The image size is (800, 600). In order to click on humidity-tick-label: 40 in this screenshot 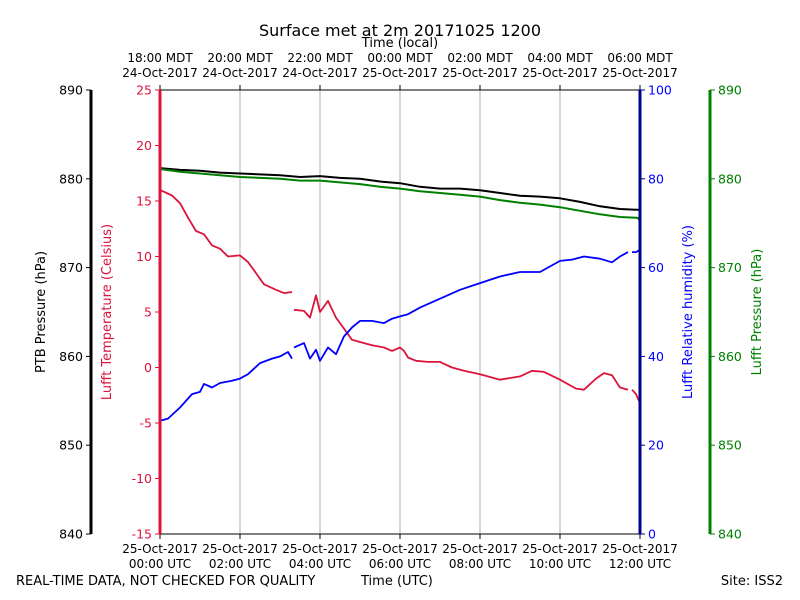, I will do `click(656, 356)`.